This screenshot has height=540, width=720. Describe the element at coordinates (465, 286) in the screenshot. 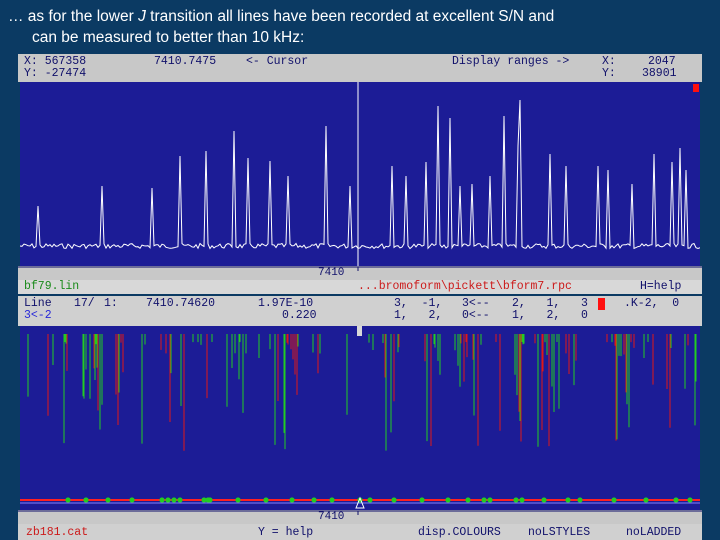

I see `rpc-file-path: ...bromoform\pickett\bform7.rpc` at that location.